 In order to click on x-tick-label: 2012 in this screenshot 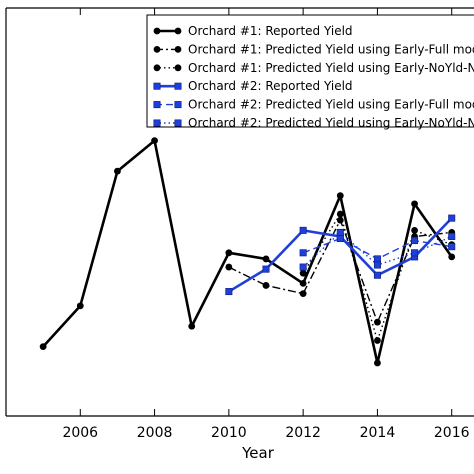, I will do `click(303, 433)`.